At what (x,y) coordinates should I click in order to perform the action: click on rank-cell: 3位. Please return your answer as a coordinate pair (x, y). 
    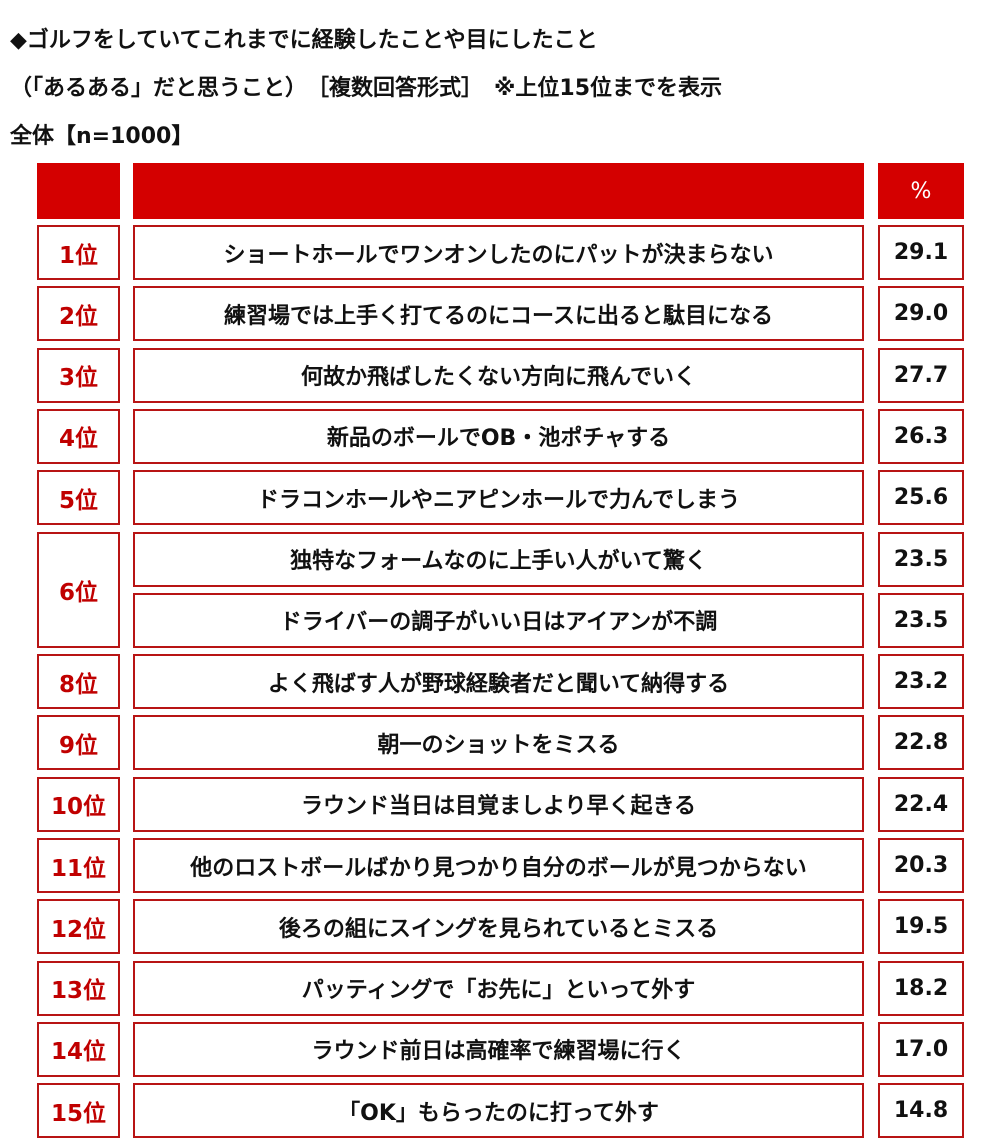
    Looking at the image, I should click on (78, 375).